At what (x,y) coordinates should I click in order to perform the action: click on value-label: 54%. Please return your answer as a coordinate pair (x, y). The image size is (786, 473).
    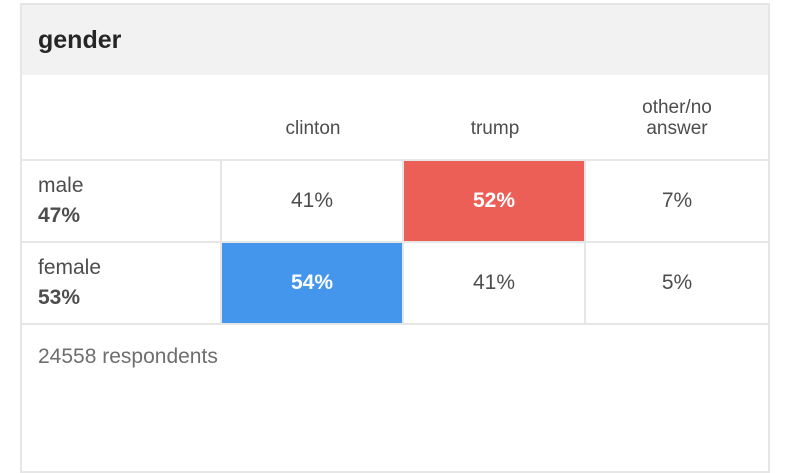
    Looking at the image, I should click on (312, 282).